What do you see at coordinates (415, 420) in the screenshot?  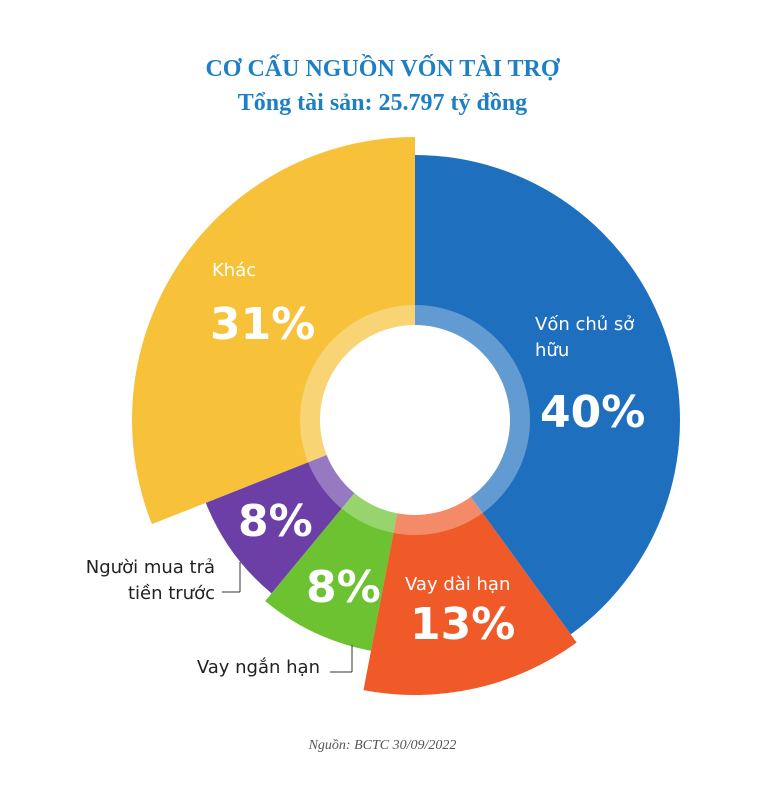 I see `donut-hole` at bounding box center [415, 420].